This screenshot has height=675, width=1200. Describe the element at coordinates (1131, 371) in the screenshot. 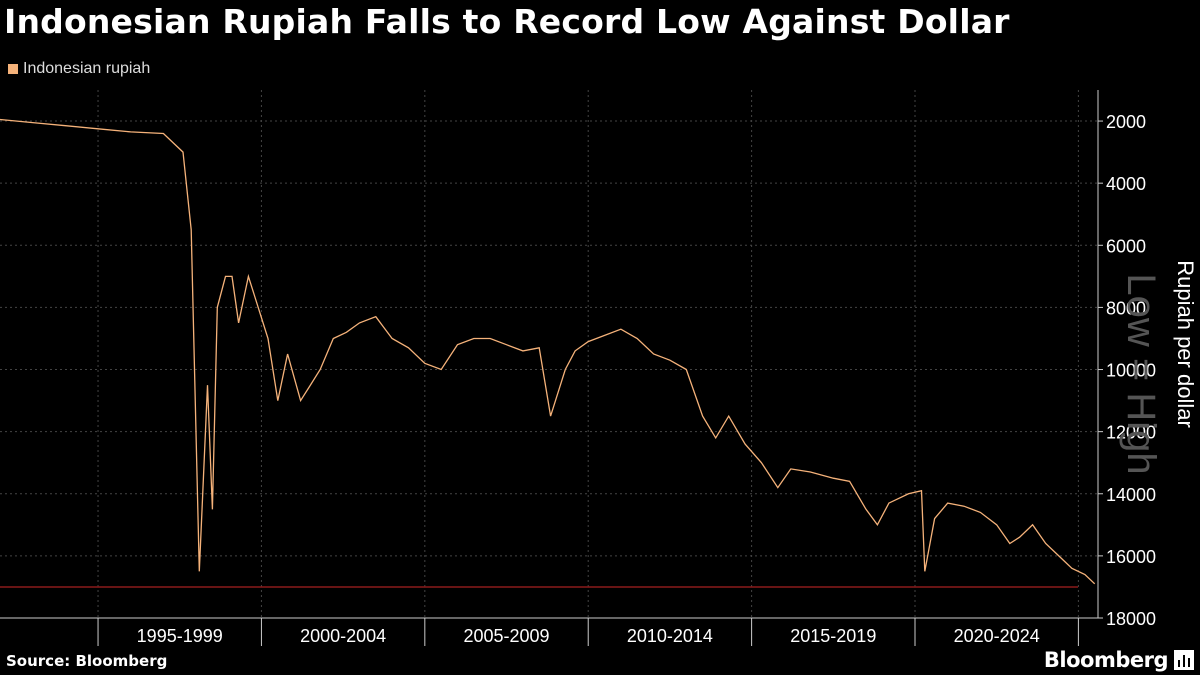

I see `y-tick-label: 10000` at that location.